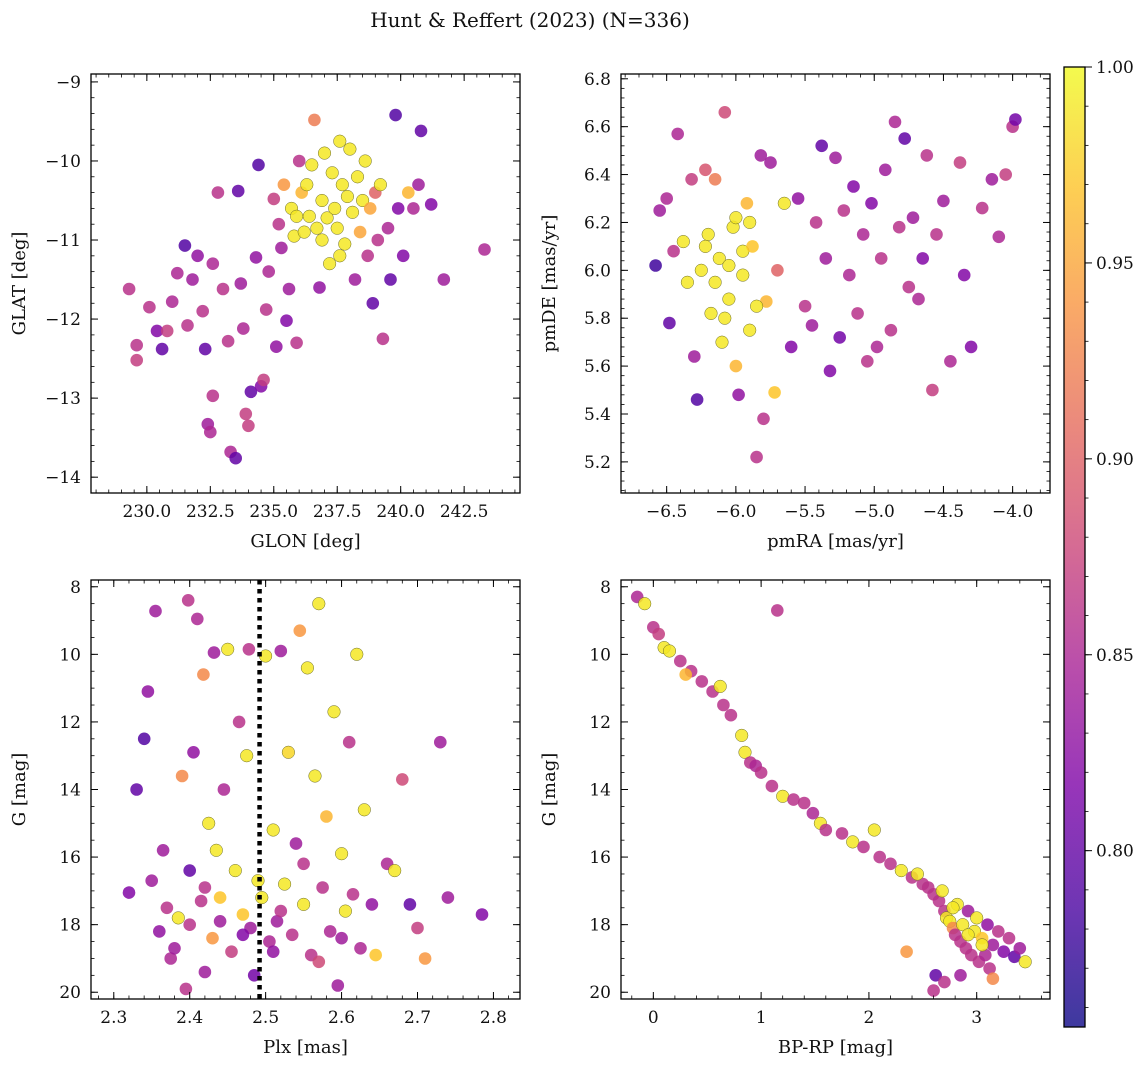  What do you see at coordinates (1115, 460) in the screenshot?
I see `colorbar-tick-label: 0.90` at bounding box center [1115, 460].